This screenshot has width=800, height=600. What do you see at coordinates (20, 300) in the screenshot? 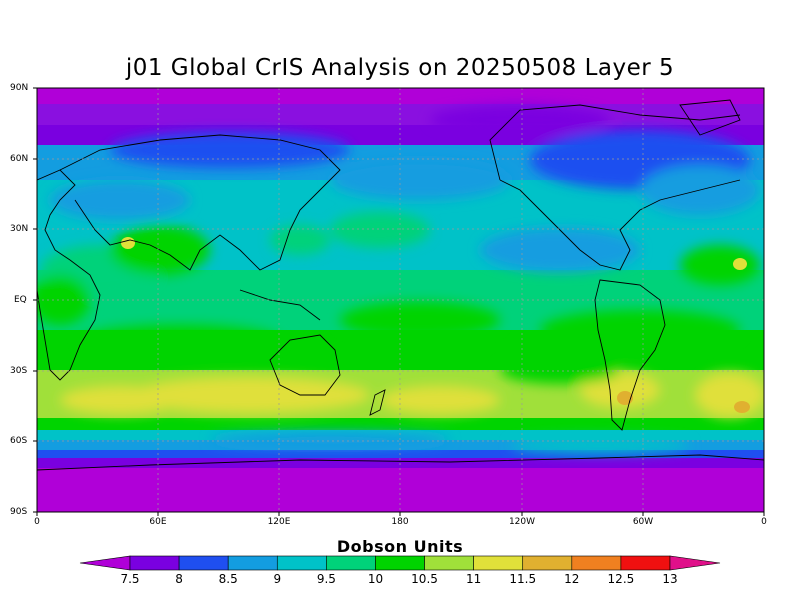
I see `lat-label-eq: EQ` at bounding box center [20, 300].